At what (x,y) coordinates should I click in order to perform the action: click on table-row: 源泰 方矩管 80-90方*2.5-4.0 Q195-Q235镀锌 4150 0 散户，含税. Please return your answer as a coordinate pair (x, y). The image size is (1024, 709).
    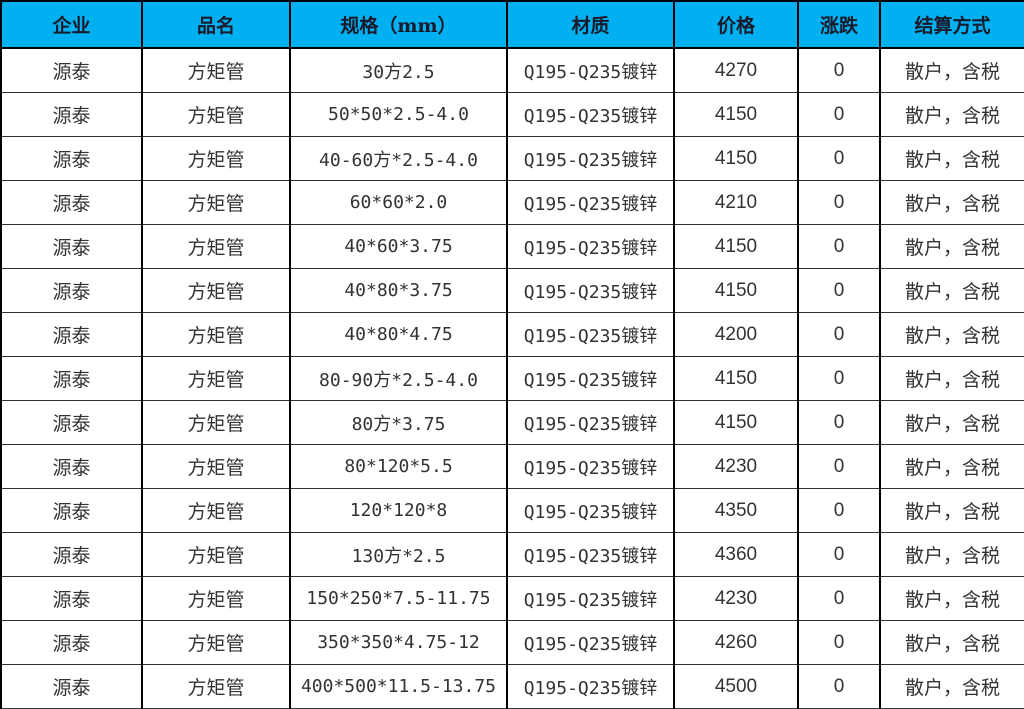
    Looking at the image, I should click on (512, 378).